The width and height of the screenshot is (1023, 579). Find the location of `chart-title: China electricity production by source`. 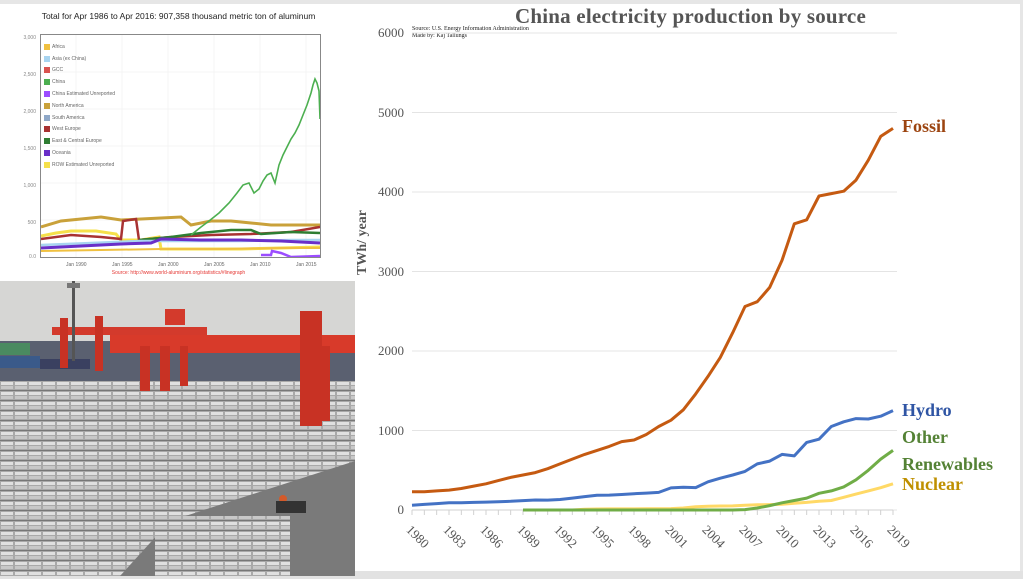

chart-title: China electricity production by source is located at coordinates (690, 16).